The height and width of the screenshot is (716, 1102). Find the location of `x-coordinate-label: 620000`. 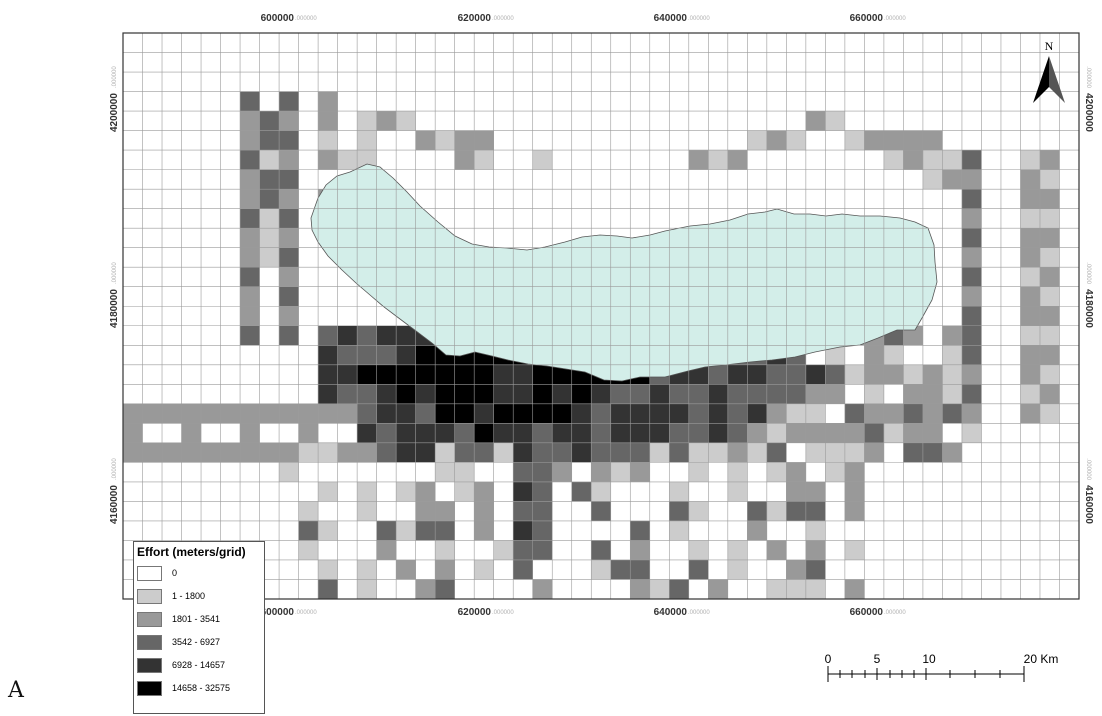

x-coordinate-label: 620000 is located at coordinates (475, 612).